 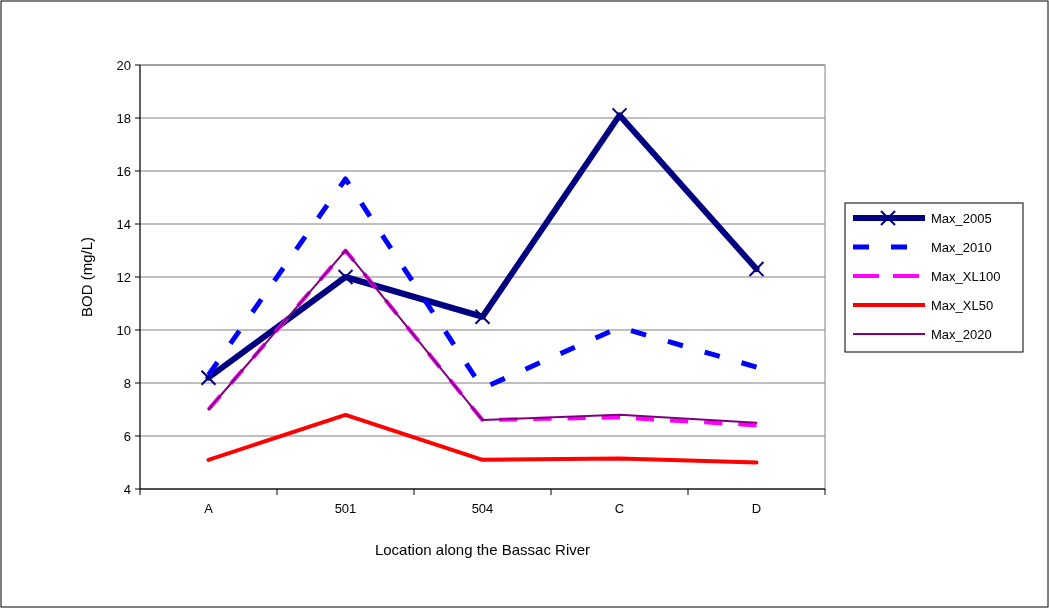 I want to click on legend-label: Max_2010, so click(x=961, y=247).